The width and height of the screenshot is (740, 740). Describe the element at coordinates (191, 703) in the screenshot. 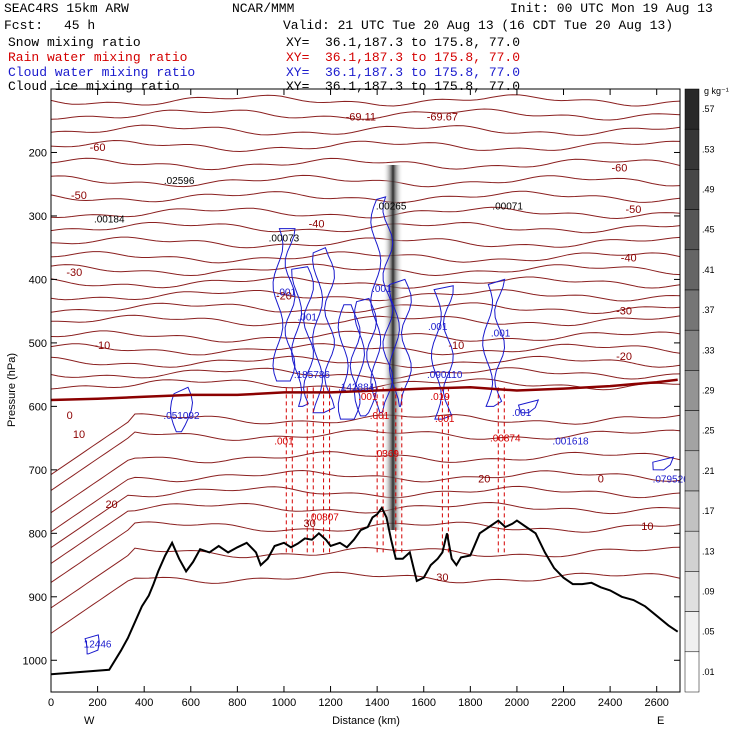

I see `x-tick-label: 600` at that location.